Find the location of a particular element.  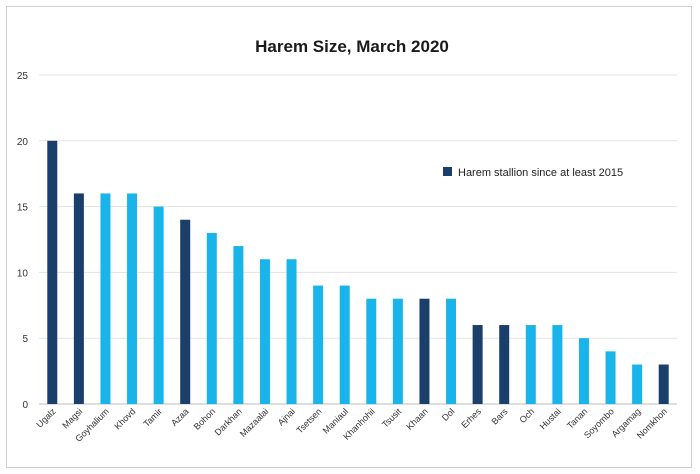

x-tick-label: Khaan is located at coordinates (416, 418).